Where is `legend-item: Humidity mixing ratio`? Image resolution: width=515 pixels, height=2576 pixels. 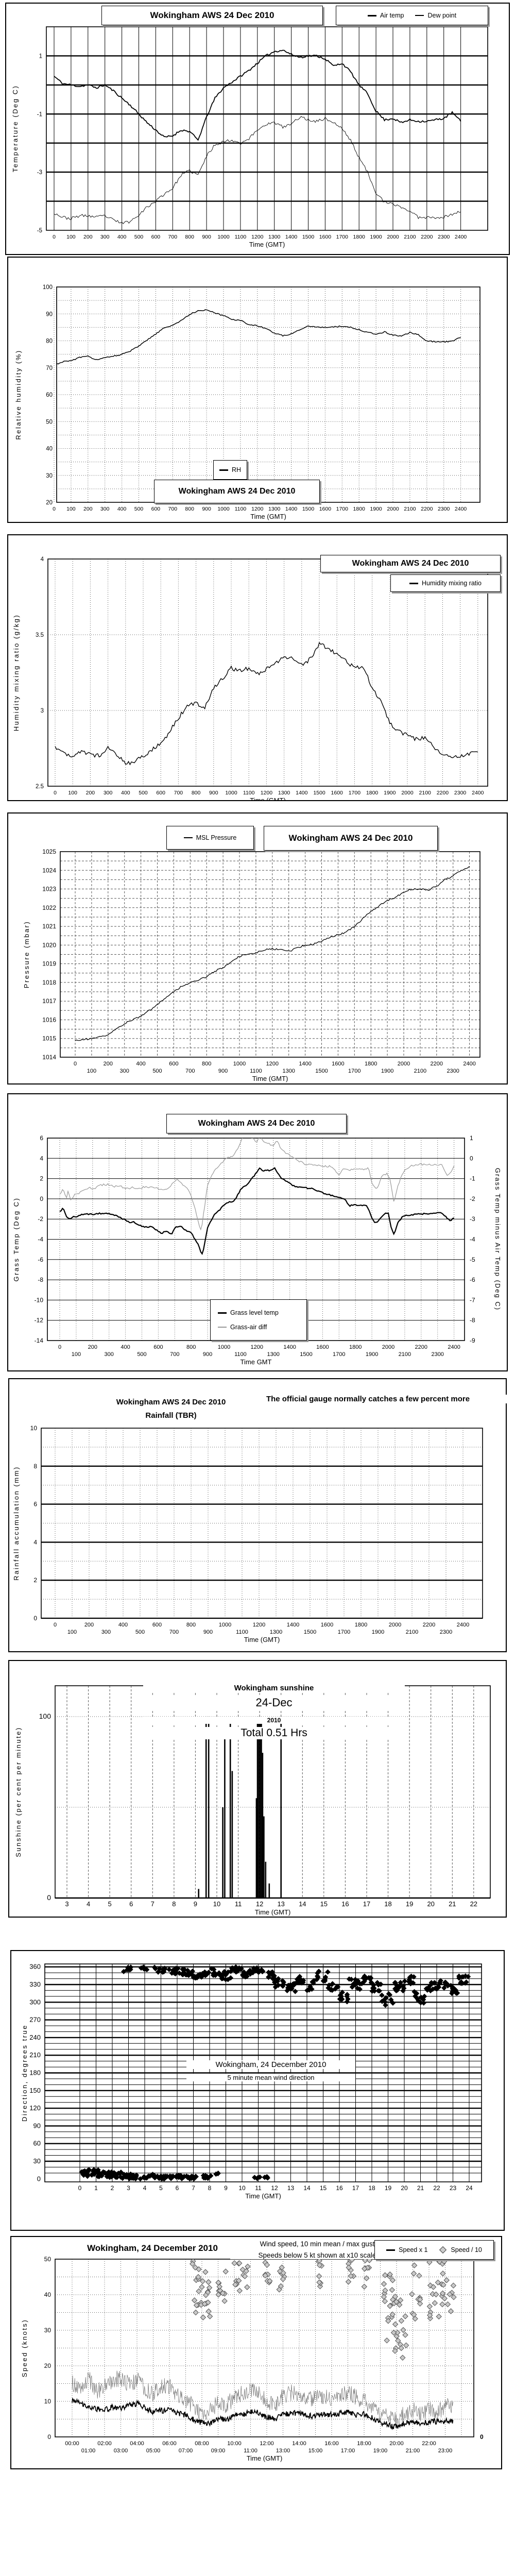
legend-item: Humidity mixing ratio is located at coordinates (445, 583).